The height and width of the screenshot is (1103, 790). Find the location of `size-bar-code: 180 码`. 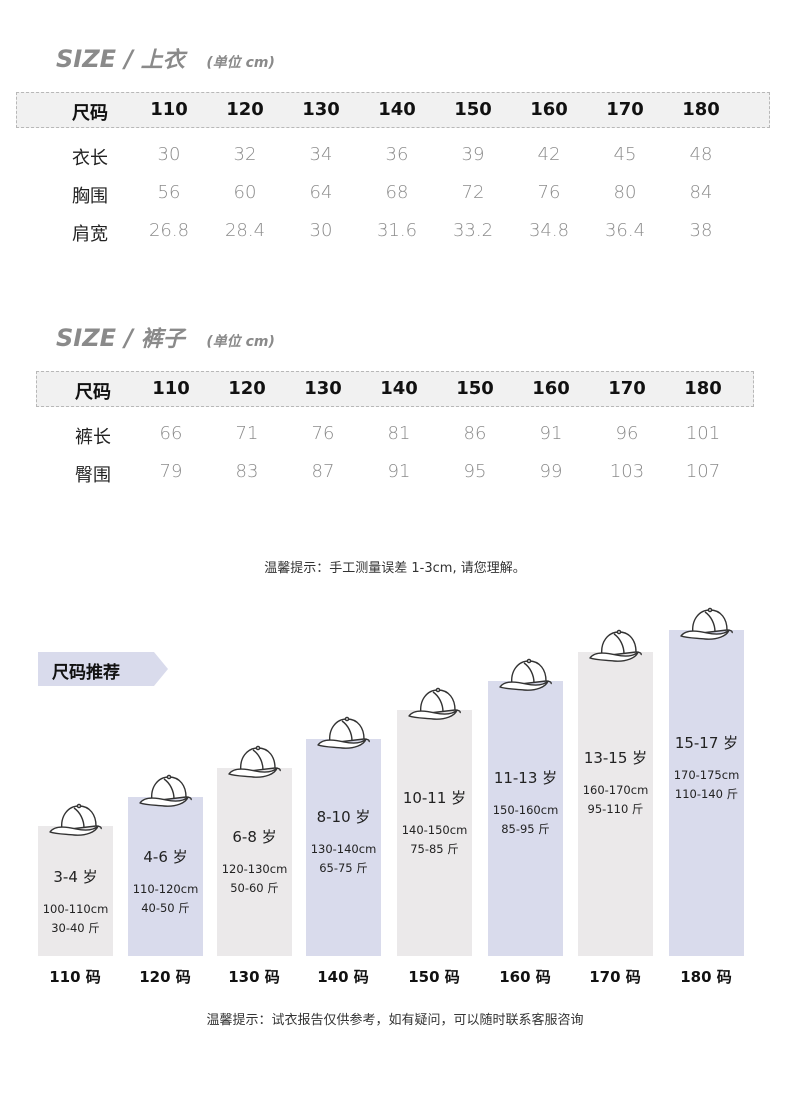

size-bar-code: 180 码 is located at coordinates (706, 977).